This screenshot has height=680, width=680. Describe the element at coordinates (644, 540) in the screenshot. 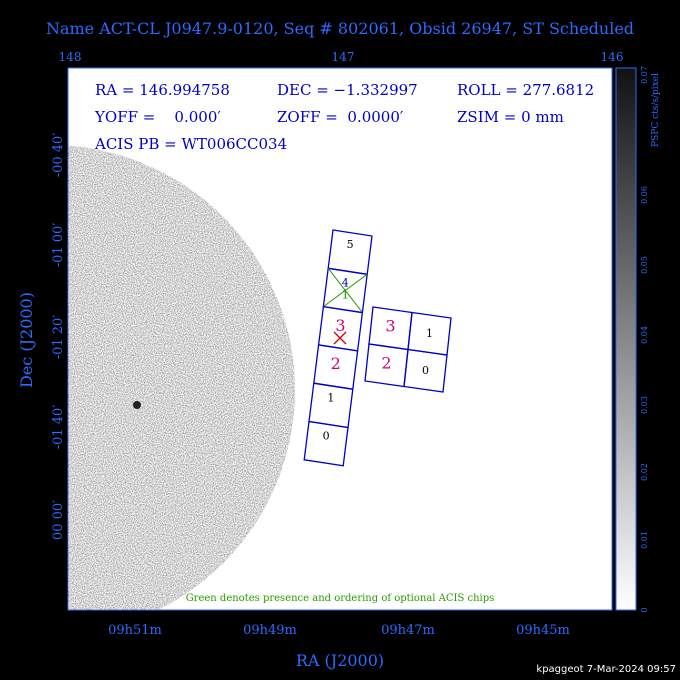

I see `colorbar-tick-label: 0.01` at that location.